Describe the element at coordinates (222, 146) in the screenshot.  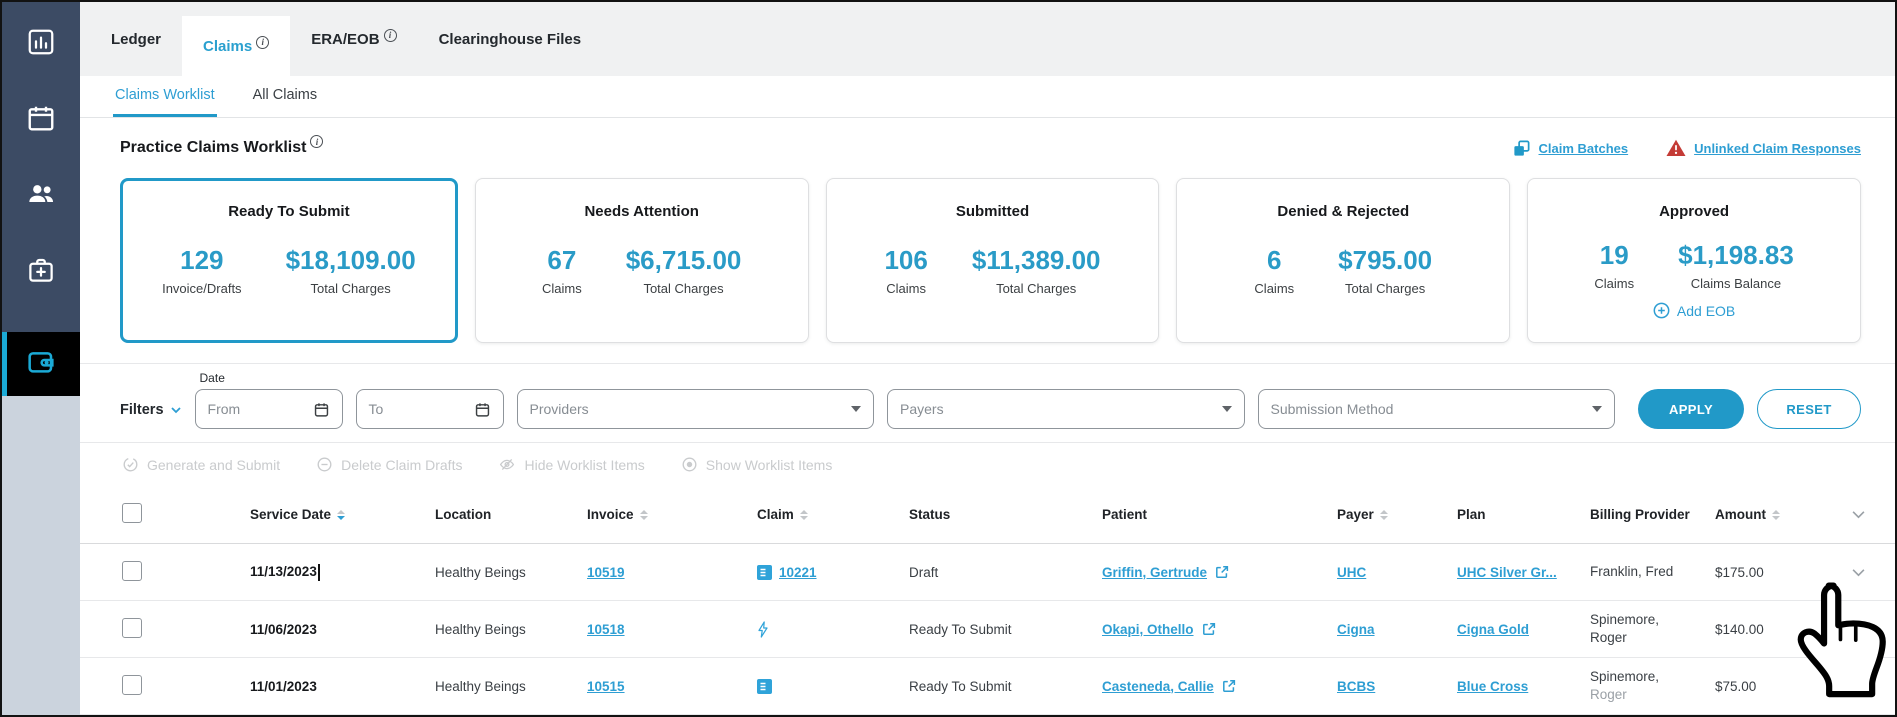
I see `page-title: Practice Claims Worklist i` at that location.